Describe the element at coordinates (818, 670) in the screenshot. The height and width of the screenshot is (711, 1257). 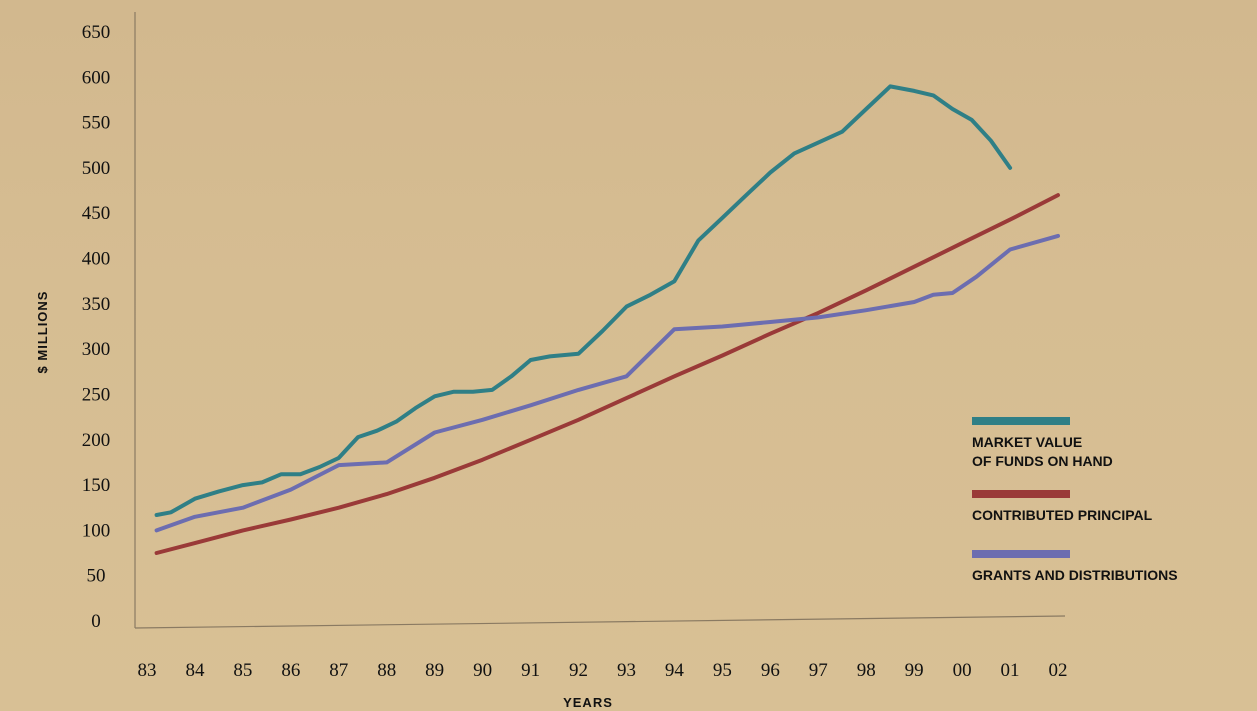
I see `x-tick-label: 97` at that location.